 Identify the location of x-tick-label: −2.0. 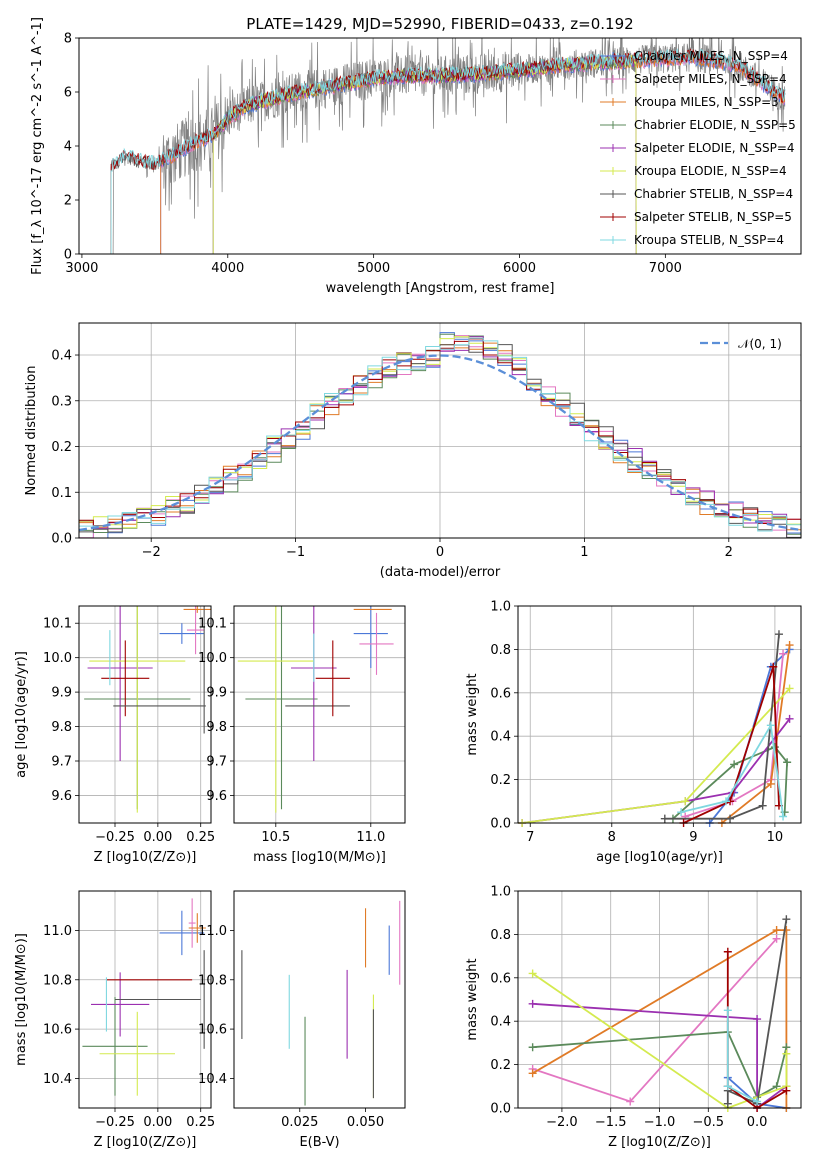
(562, 1122).